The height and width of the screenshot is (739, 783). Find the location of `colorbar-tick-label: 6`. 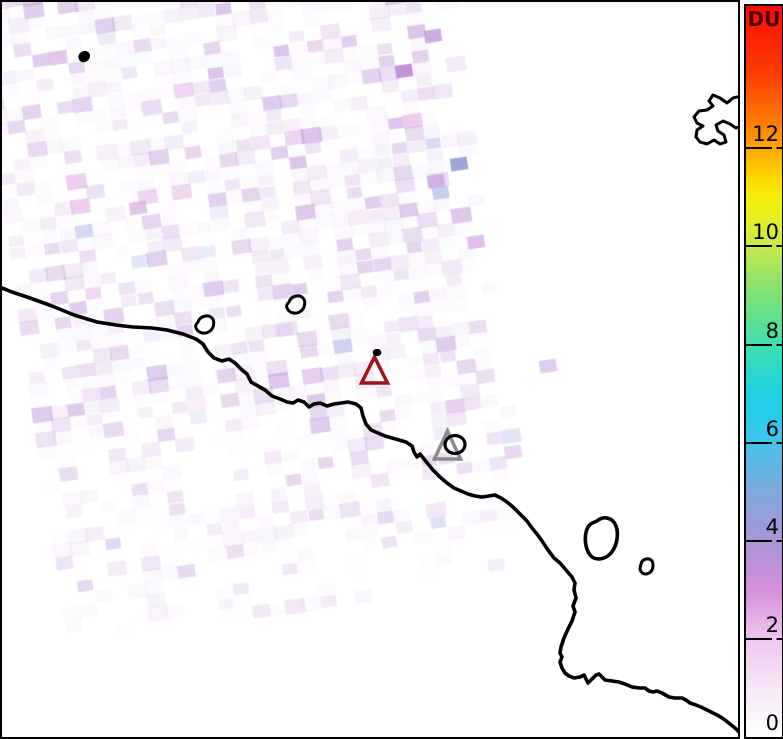

colorbar-tick-label: 6 is located at coordinates (772, 428).